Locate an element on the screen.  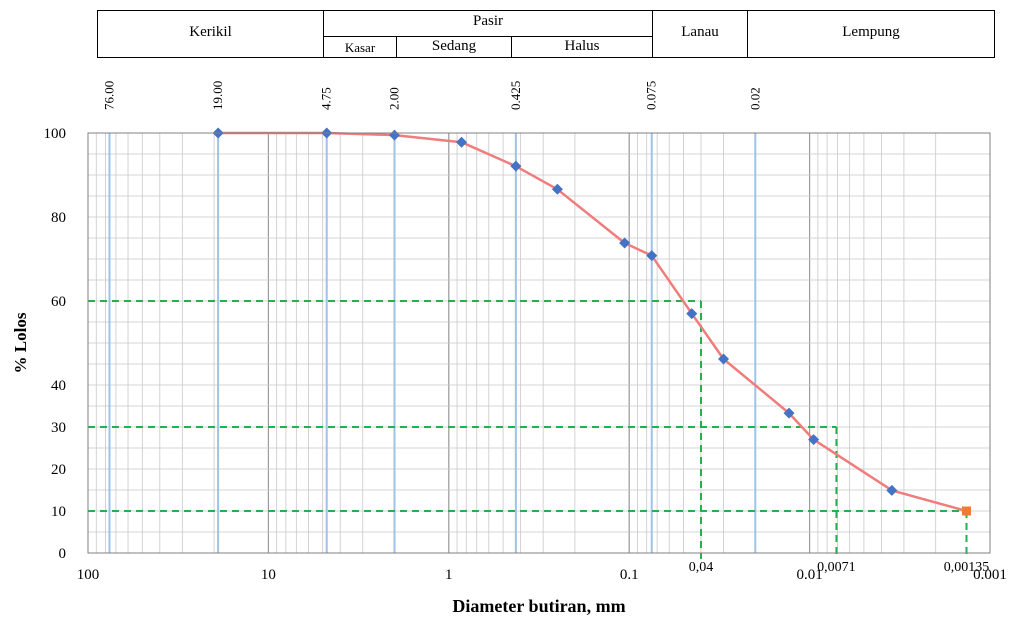
guide-label: 0,0071 is located at coordinates (836, 567).